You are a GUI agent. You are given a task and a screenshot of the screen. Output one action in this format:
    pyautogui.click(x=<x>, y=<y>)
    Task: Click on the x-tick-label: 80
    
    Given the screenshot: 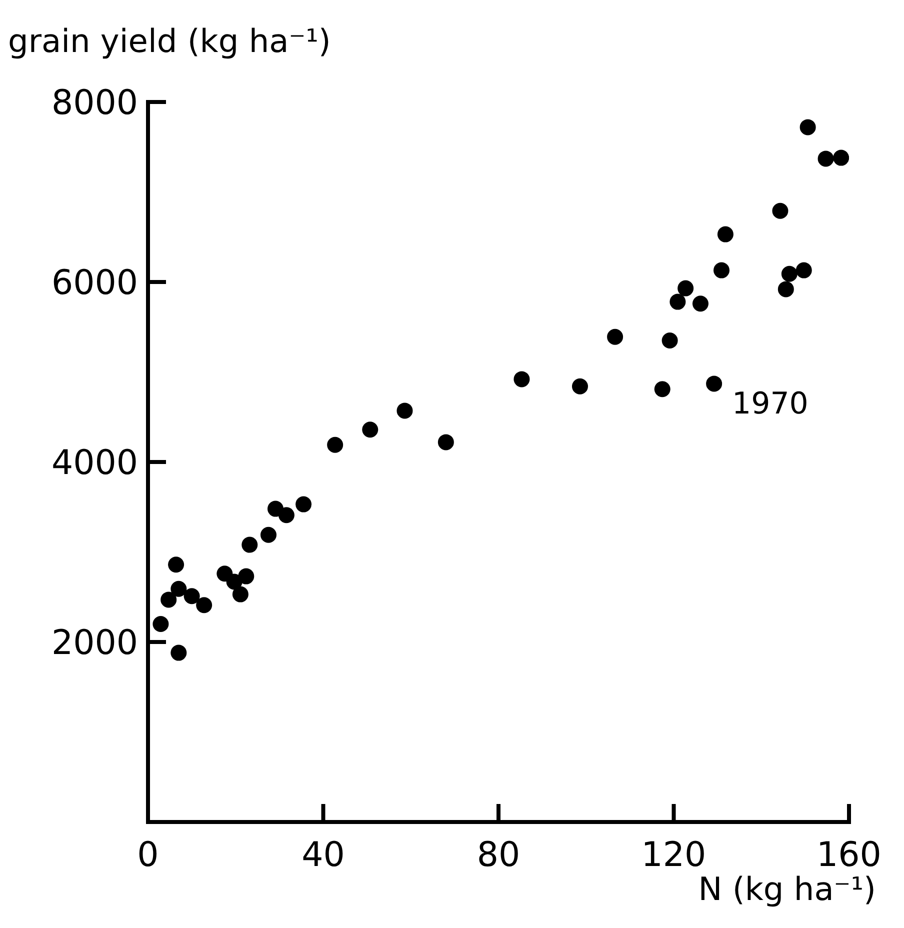 What is the action you would take?
    pyautogui.click(x=498, y=855)
    